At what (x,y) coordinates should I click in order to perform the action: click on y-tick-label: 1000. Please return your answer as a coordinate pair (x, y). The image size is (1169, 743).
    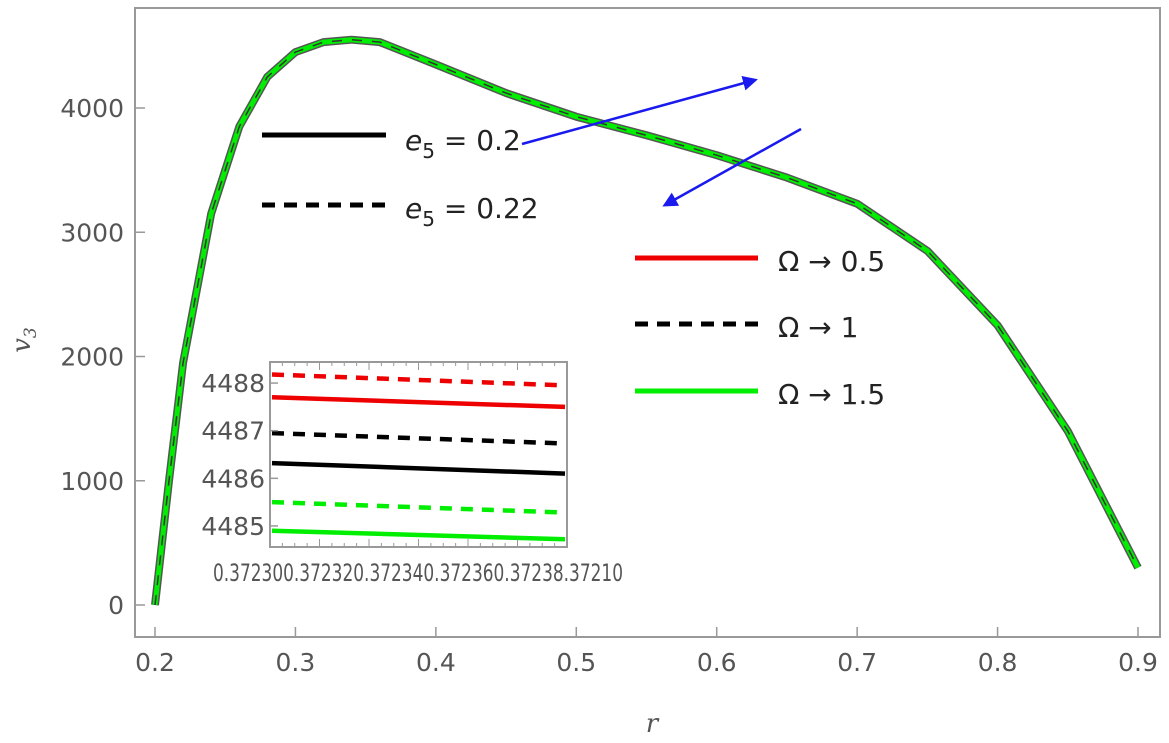
    Looking at the image, I should click on (92, 481).